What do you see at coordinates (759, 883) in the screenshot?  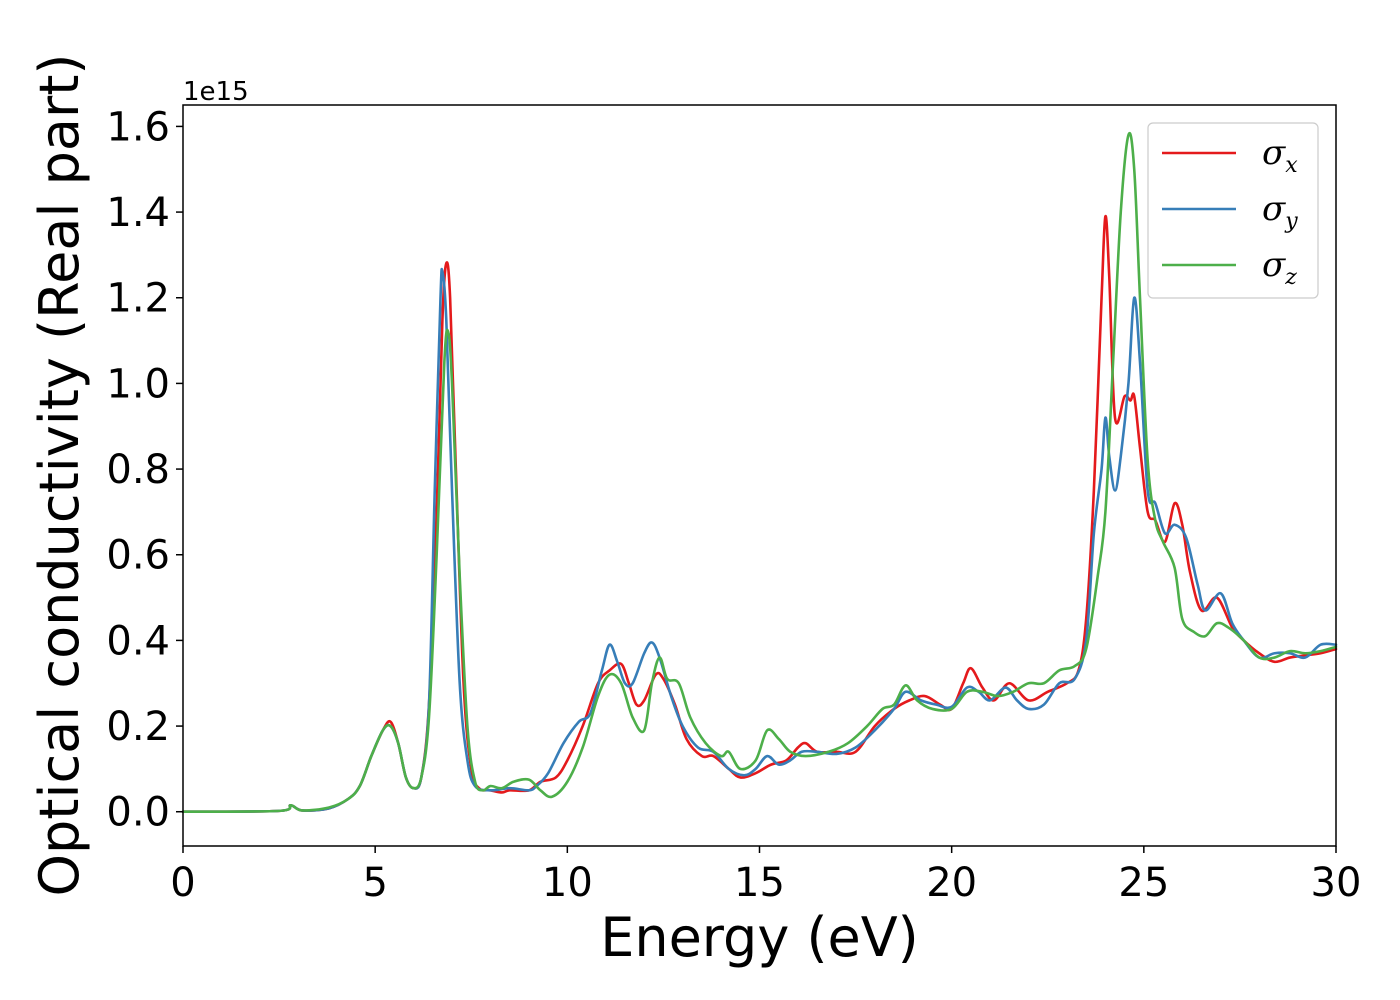 I see `x-tick-label: 15` at bounding box center [759, 883].